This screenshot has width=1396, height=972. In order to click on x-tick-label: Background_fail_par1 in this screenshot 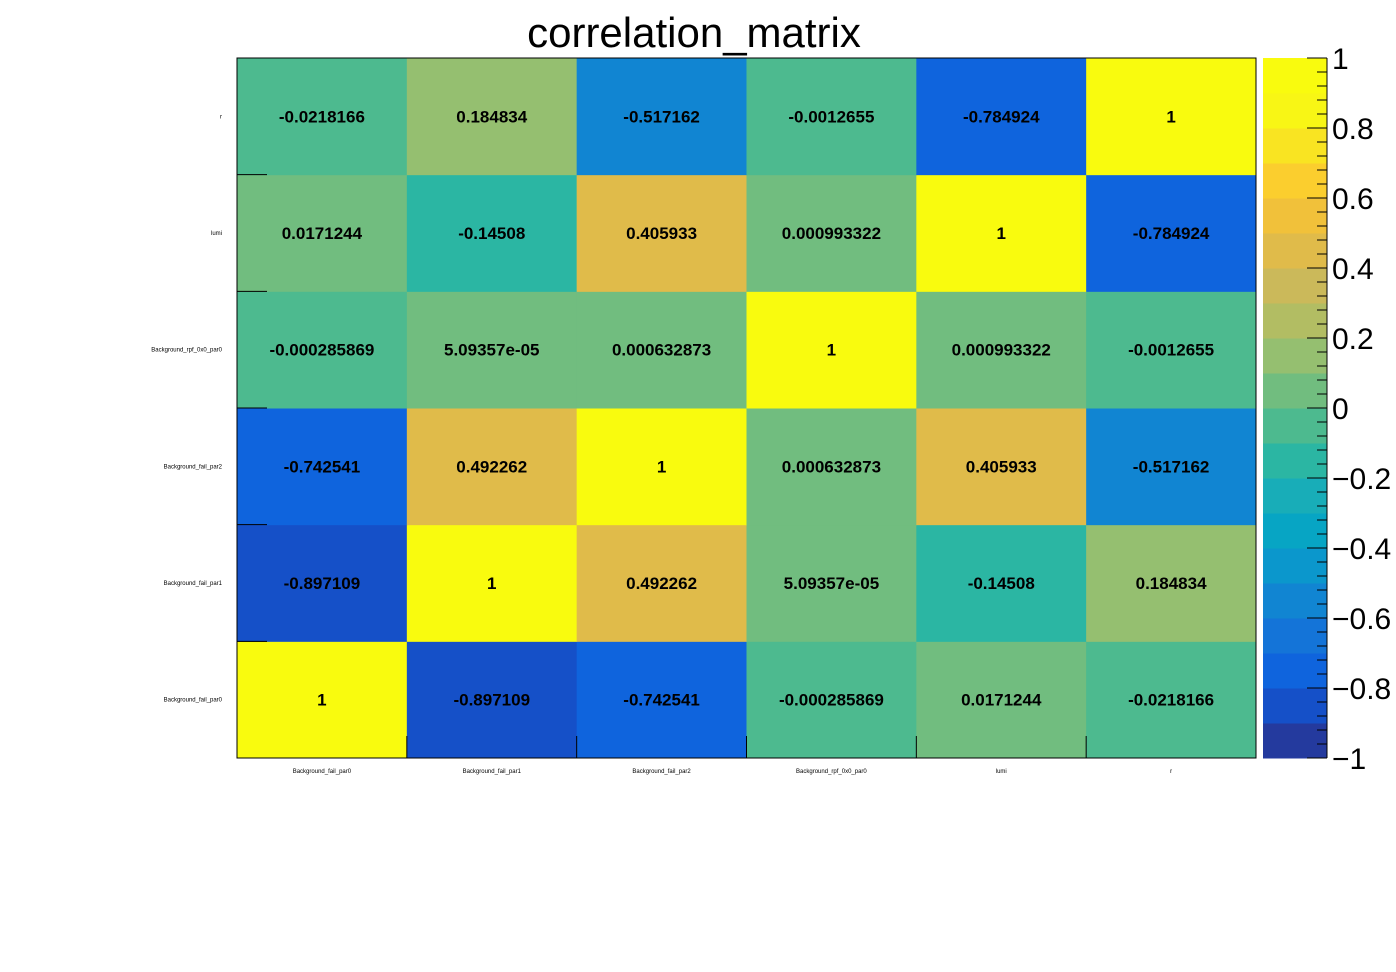, I will do `click(492, 772)`.